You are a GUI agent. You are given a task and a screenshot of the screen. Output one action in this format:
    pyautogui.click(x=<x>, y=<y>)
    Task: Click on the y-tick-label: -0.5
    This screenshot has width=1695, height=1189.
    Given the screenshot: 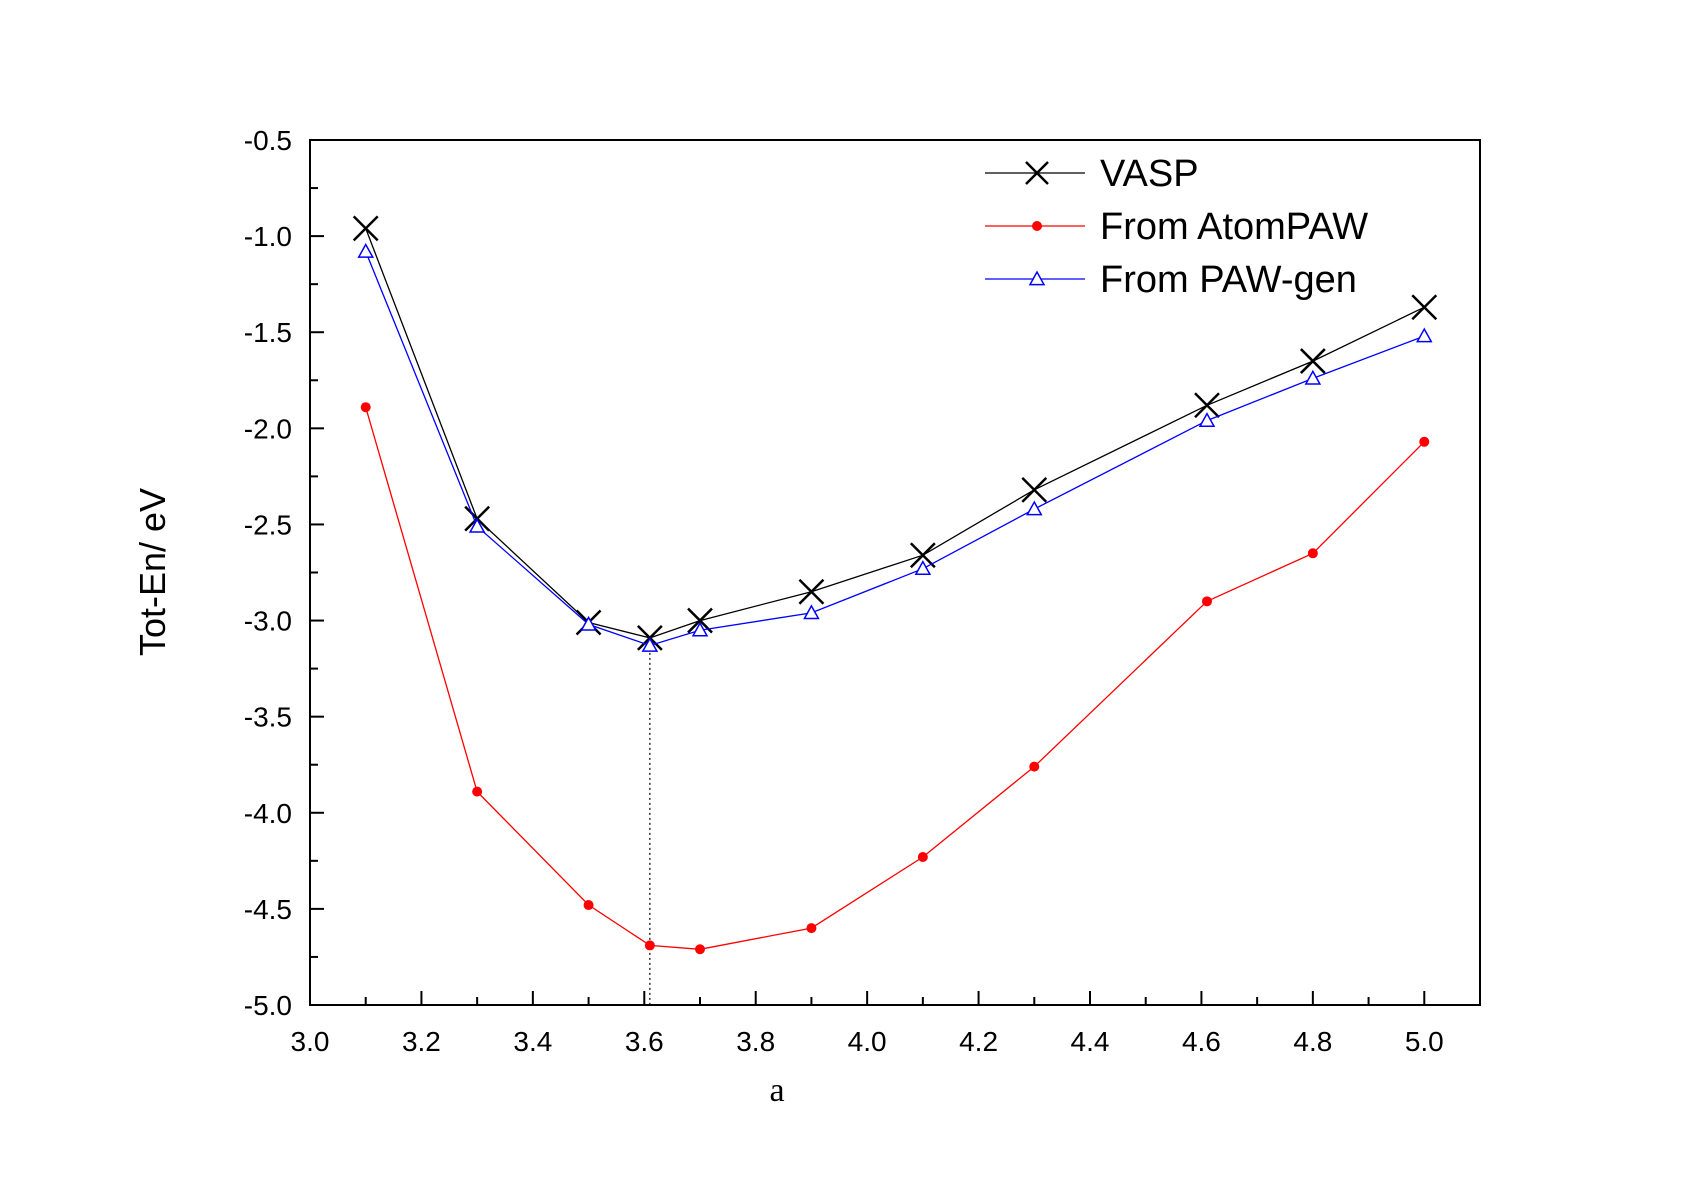 What is the action you would take?
    pyautogui.click(x=268, y=140)
    